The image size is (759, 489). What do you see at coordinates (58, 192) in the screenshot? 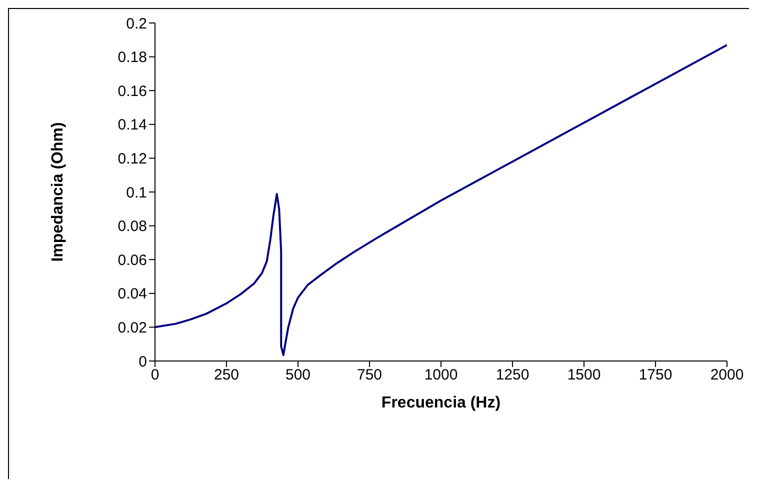
I see `y-axis-title: Impedancia (Ohm)` at bounding box center [58, 192].